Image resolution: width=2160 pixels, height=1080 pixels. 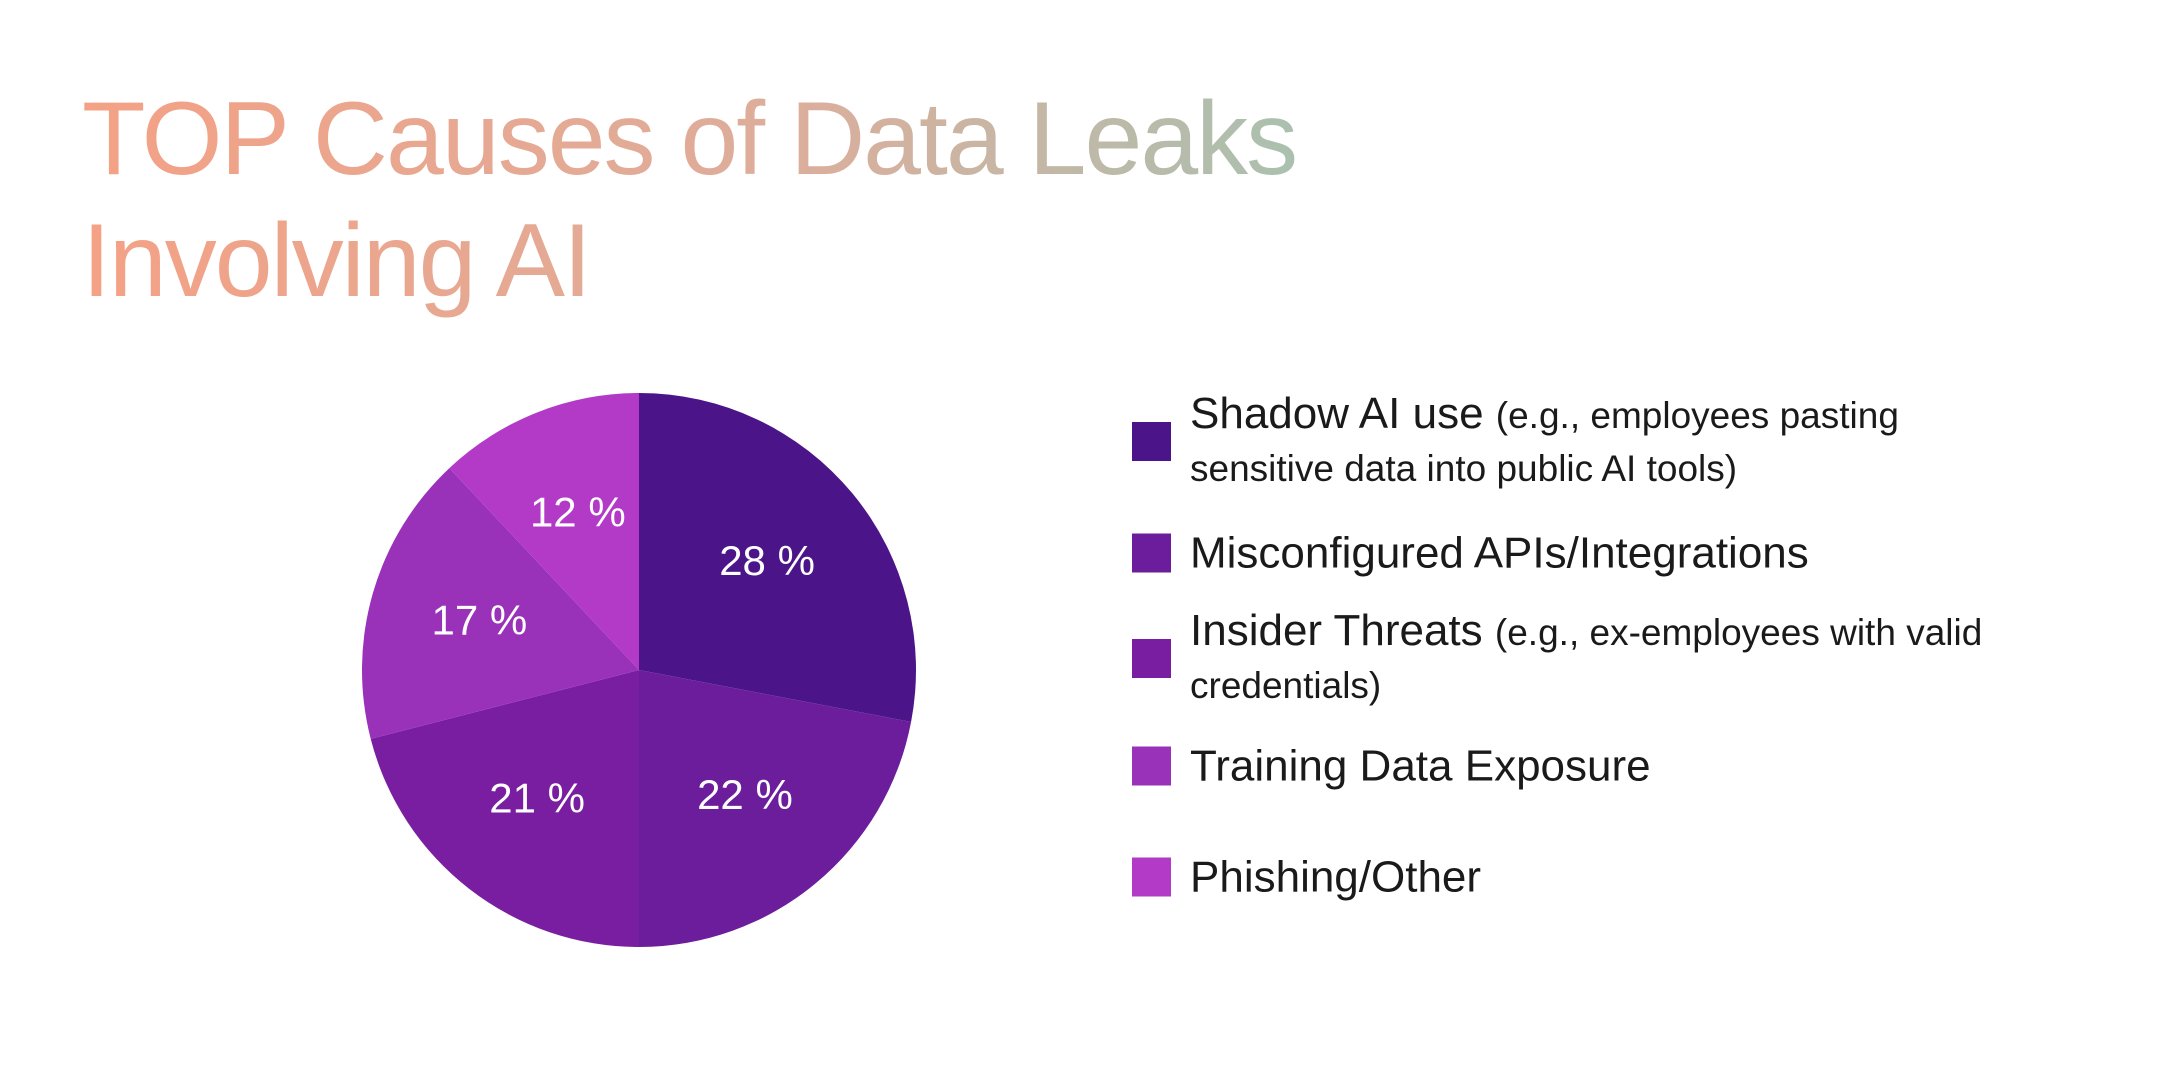 I want to click on legend-item: Training Data Exposure, so click(x=1571, y=766).